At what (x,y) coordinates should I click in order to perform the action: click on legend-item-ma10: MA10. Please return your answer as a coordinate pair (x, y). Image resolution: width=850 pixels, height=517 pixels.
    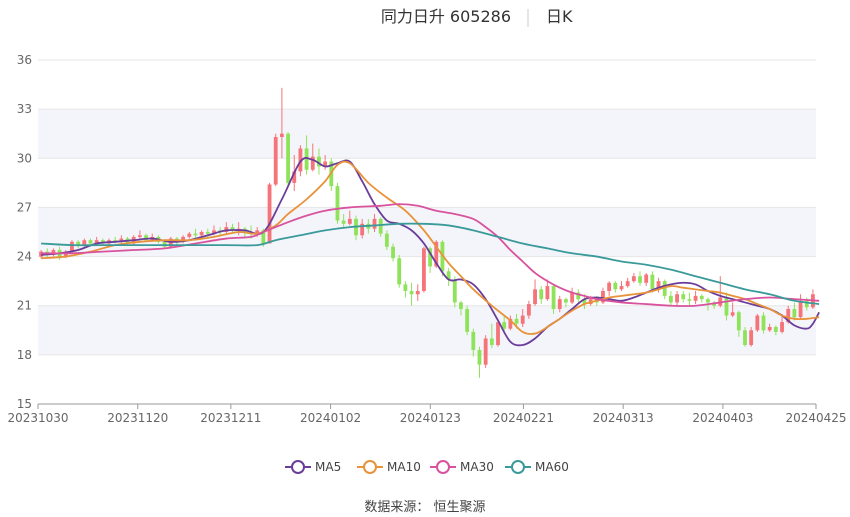
    Looking at the image, I should click on (389, 467).